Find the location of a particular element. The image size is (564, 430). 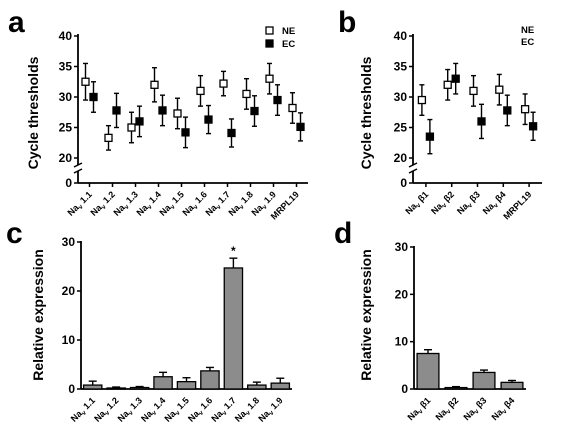

panel-c-x-tick-label: Nav 1.6 is located at coordinates (201, 410).